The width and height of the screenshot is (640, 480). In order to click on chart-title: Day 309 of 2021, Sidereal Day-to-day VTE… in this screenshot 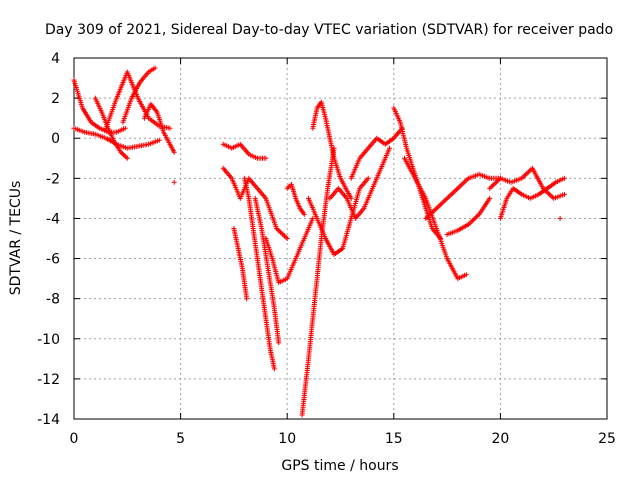, I will do `click(329, 30)`.